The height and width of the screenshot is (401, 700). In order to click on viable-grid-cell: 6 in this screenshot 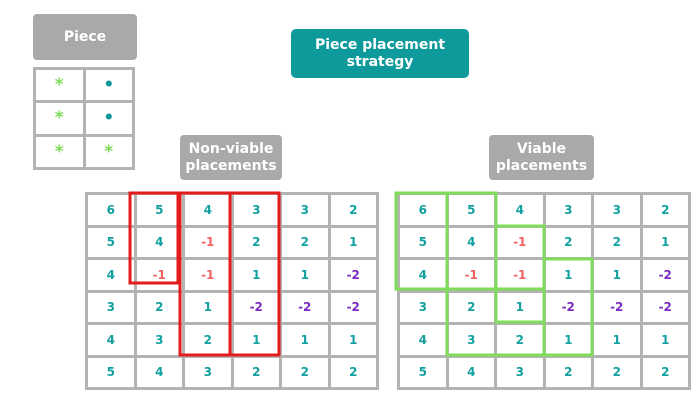, I will do `click(423, 210)`.